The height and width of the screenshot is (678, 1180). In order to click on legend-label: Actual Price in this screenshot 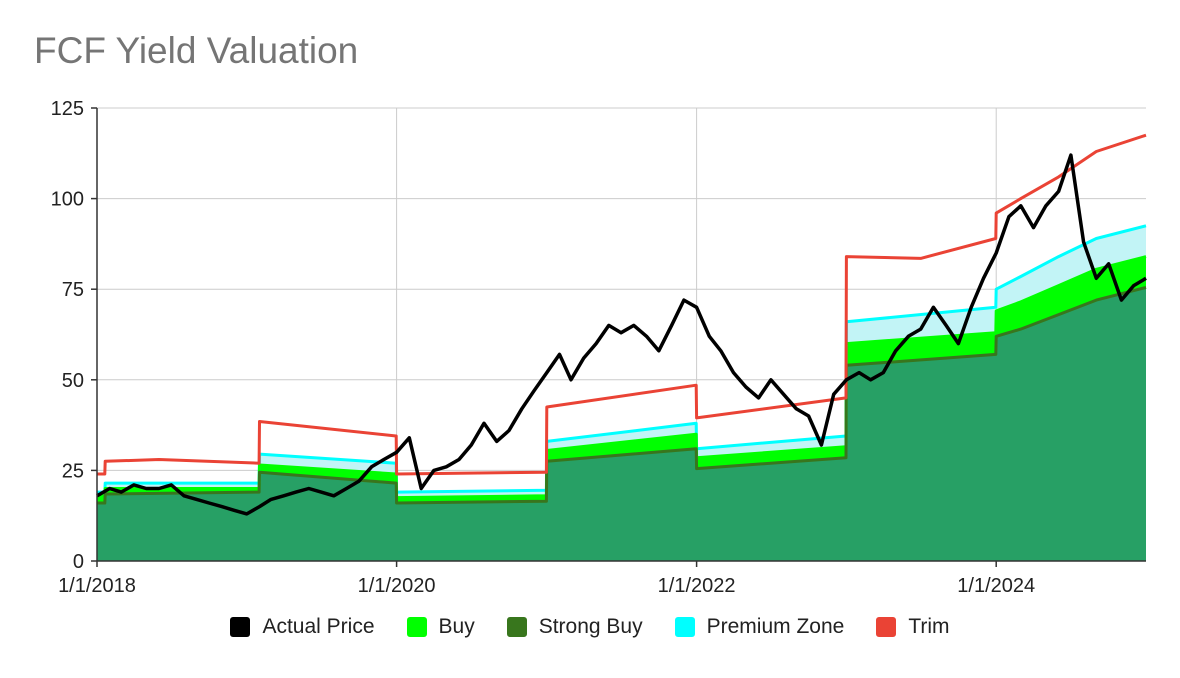, I will do `click(318, 626)`.